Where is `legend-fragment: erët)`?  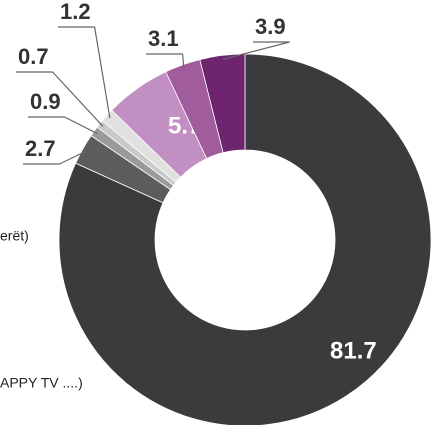 legend-fragment: erët) is located at coordinates (14, 236).